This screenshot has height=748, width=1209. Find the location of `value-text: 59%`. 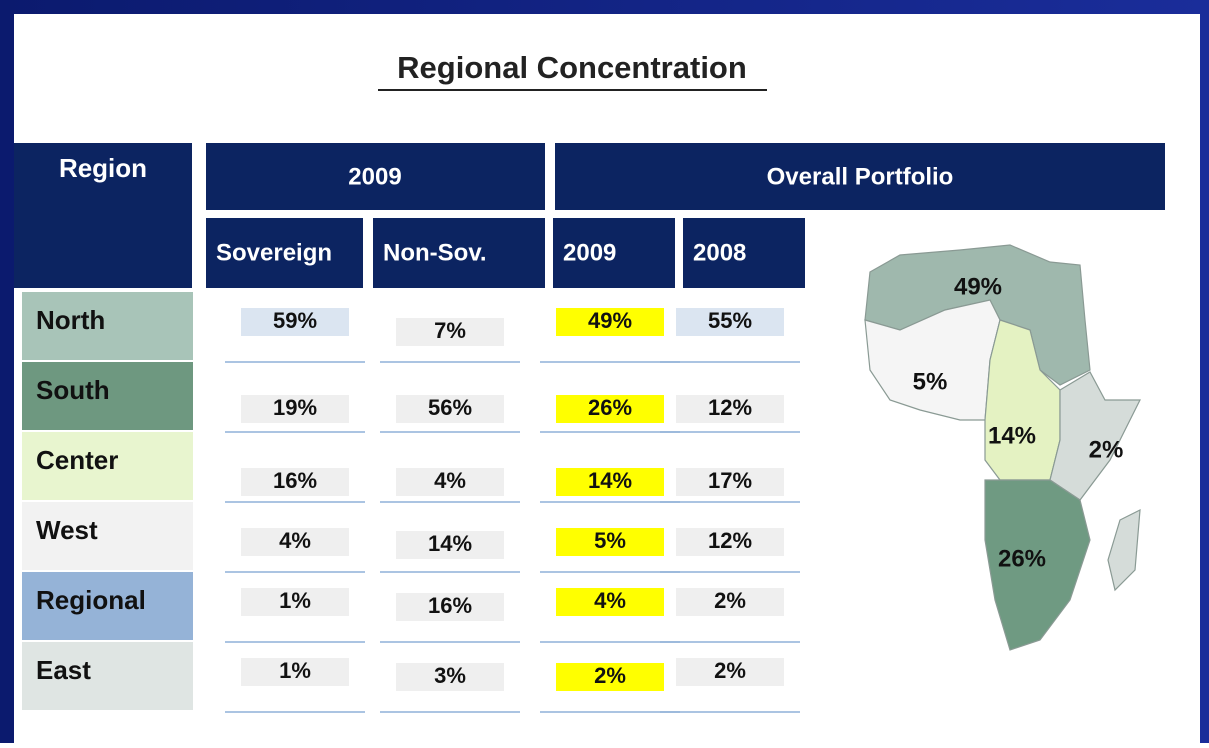

value-text: 59% is located at coordinates (295, 320).